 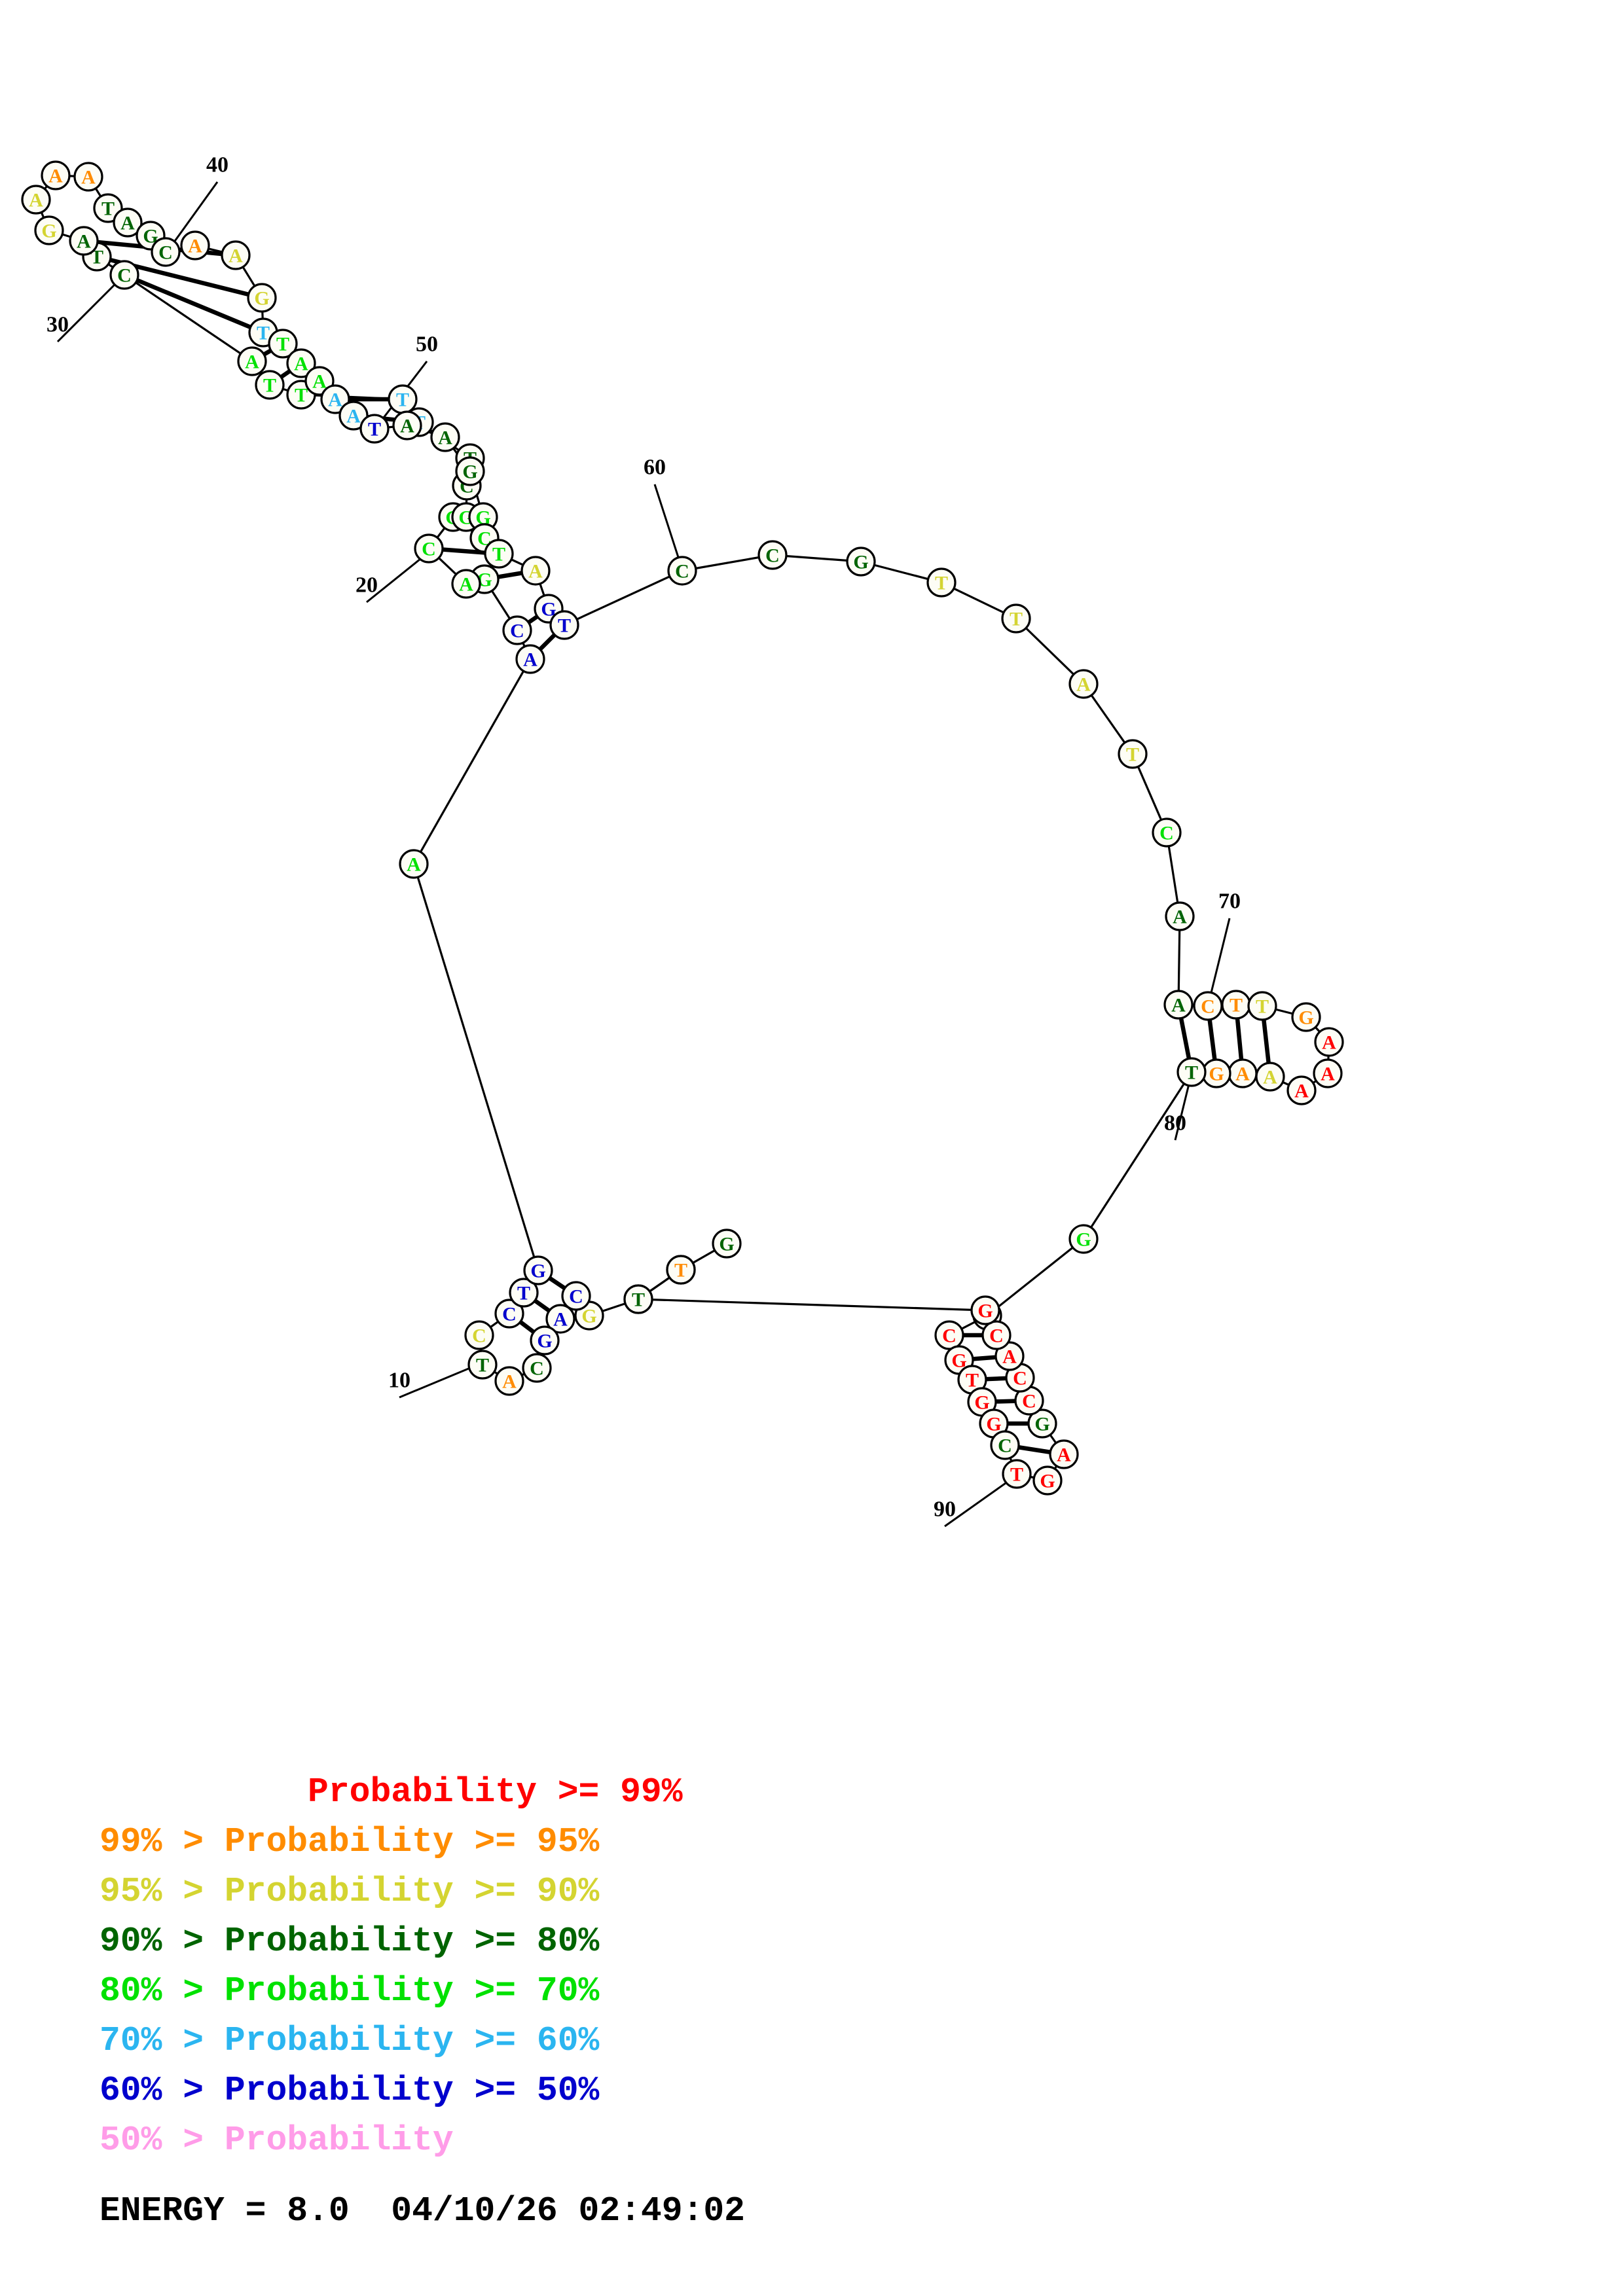 I want to click on nucleotide-88: C, so click(x=1005, y=1445).